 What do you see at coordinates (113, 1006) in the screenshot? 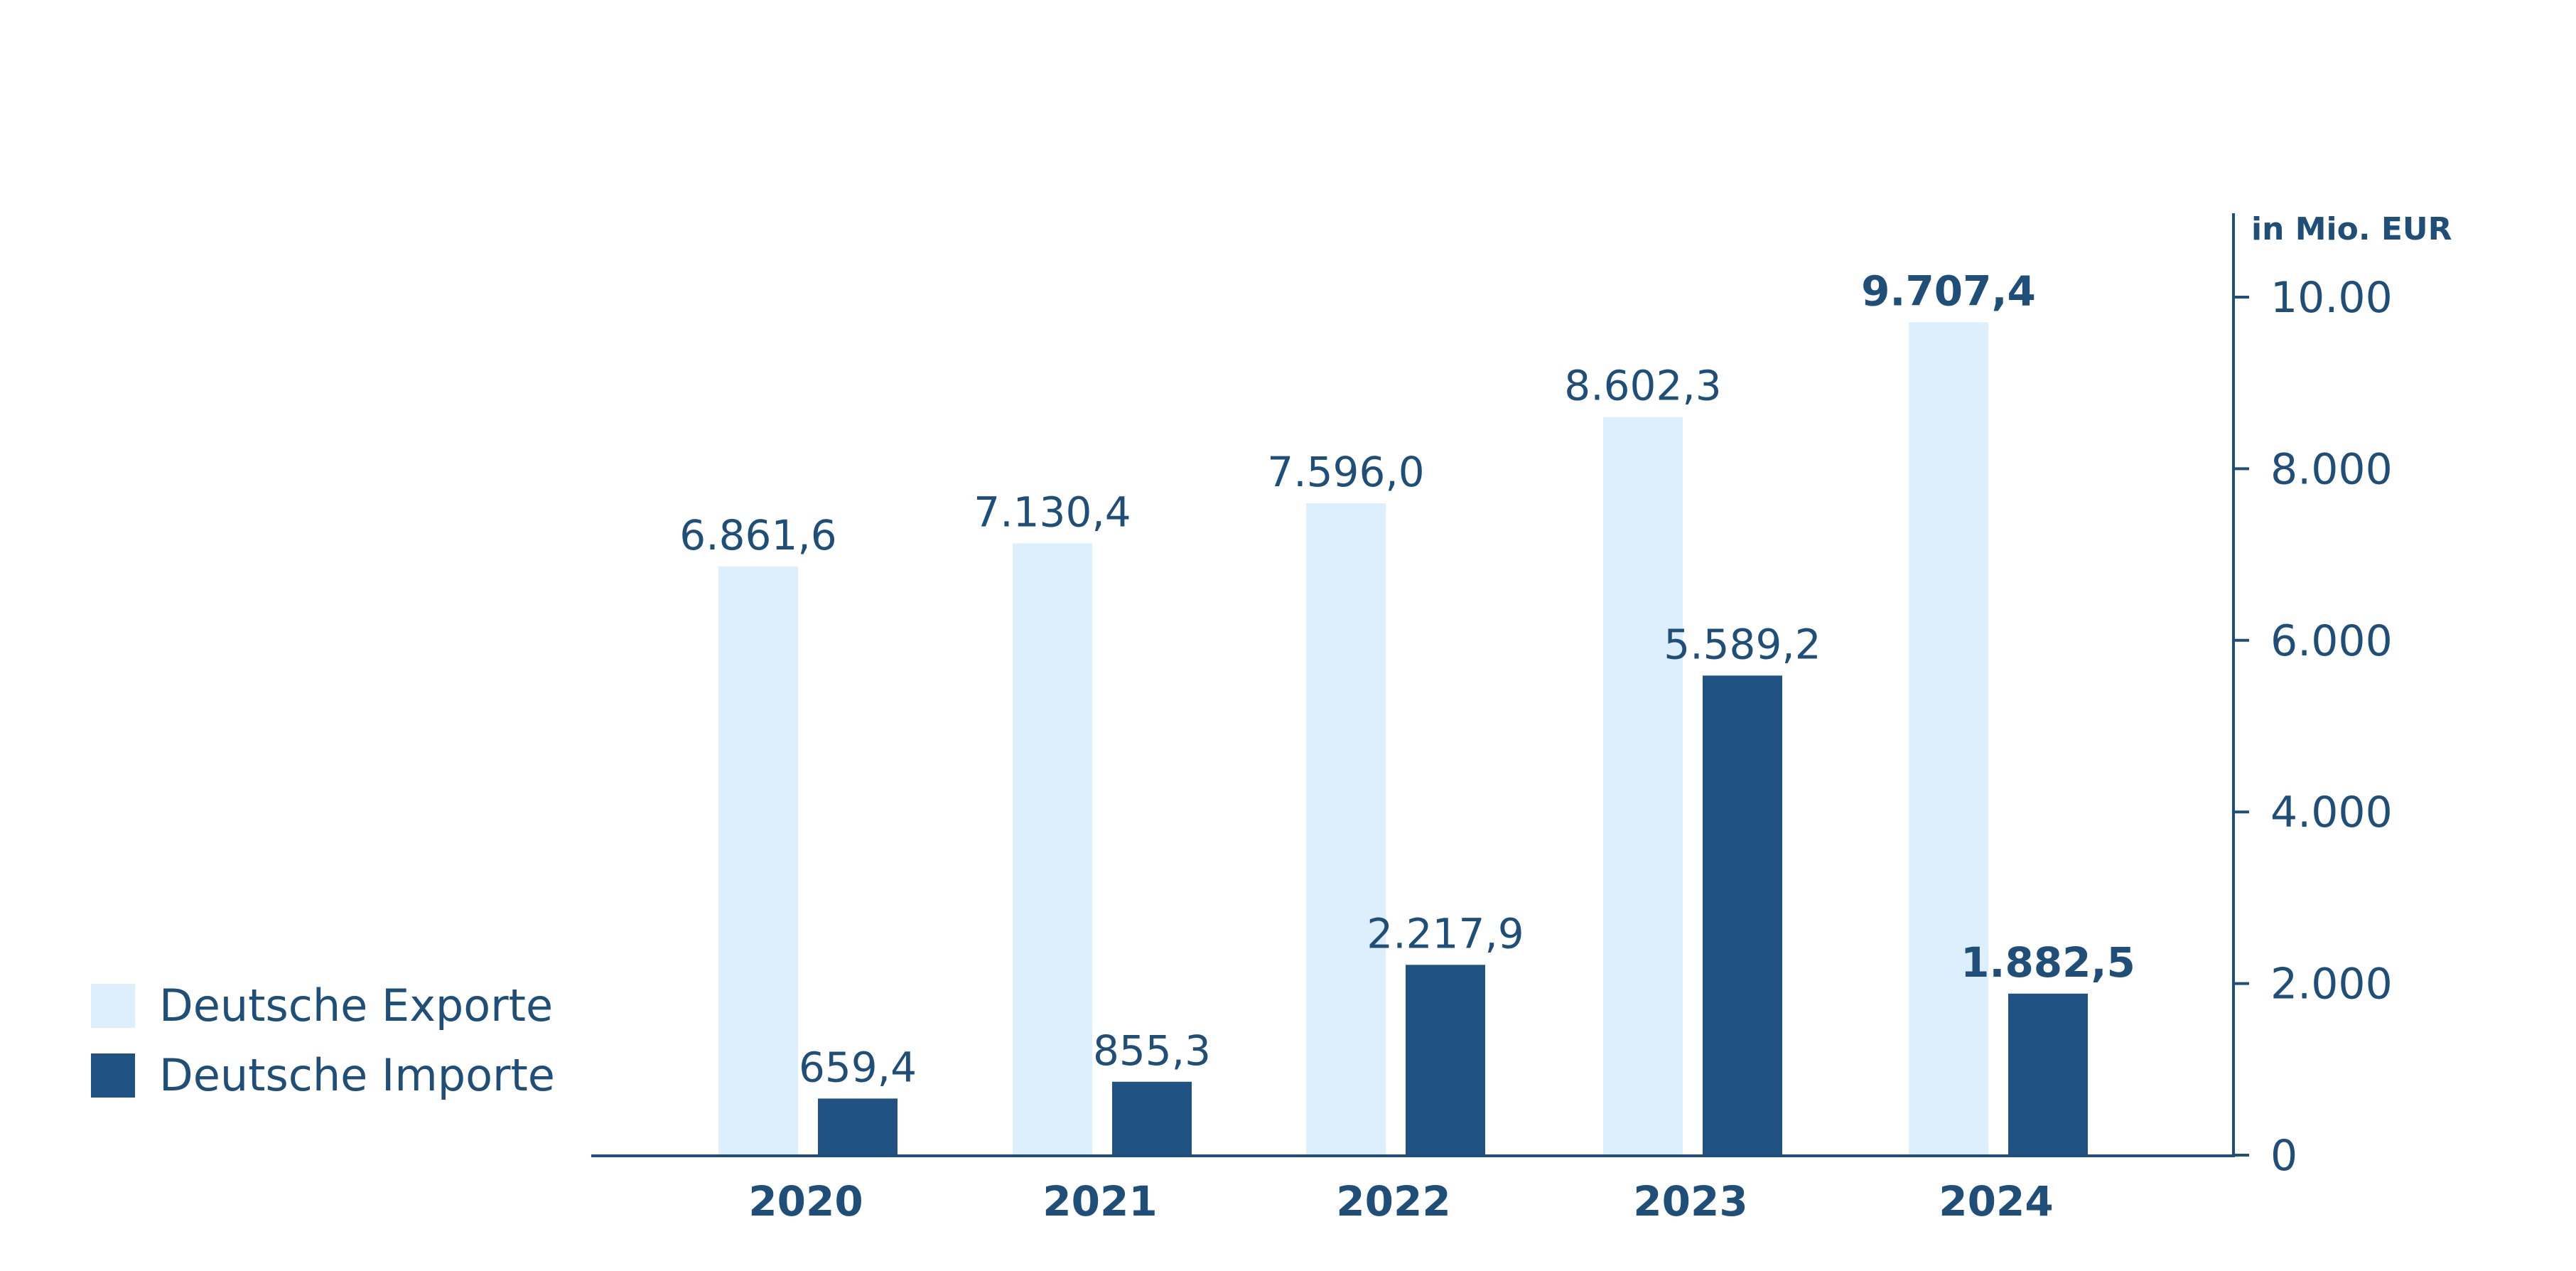
I see `legend-swatch-exports` at bounding box center [113, 1006].